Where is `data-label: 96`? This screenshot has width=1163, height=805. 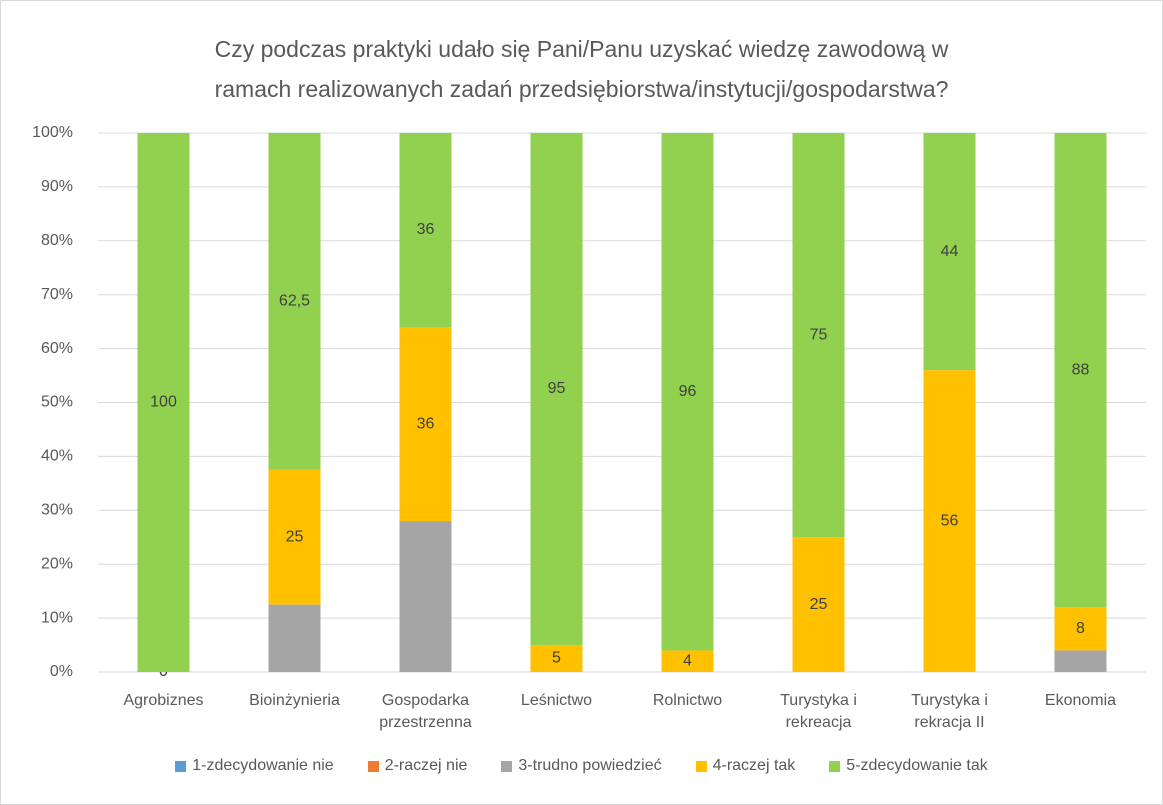 data-label: 96 is located at coordinates (688, 391).